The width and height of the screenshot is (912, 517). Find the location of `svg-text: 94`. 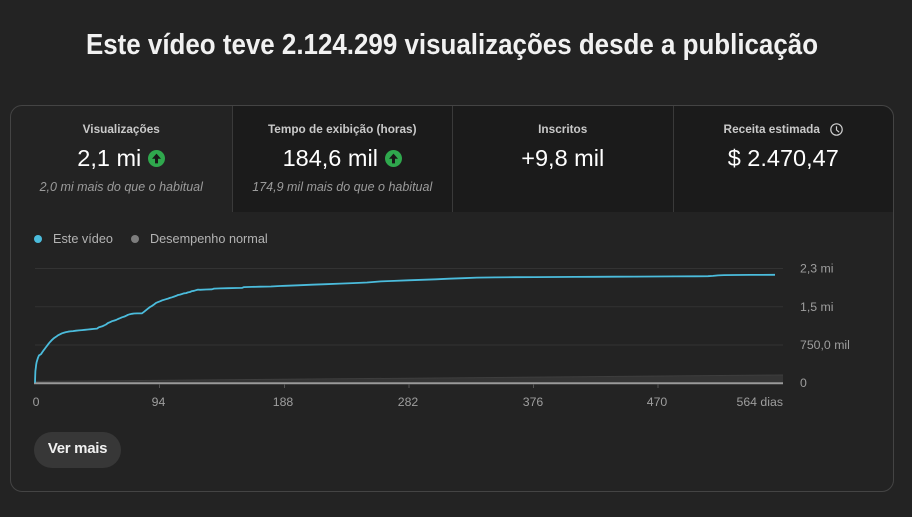

svg-text: 94 is located at coordinates (159, 402).